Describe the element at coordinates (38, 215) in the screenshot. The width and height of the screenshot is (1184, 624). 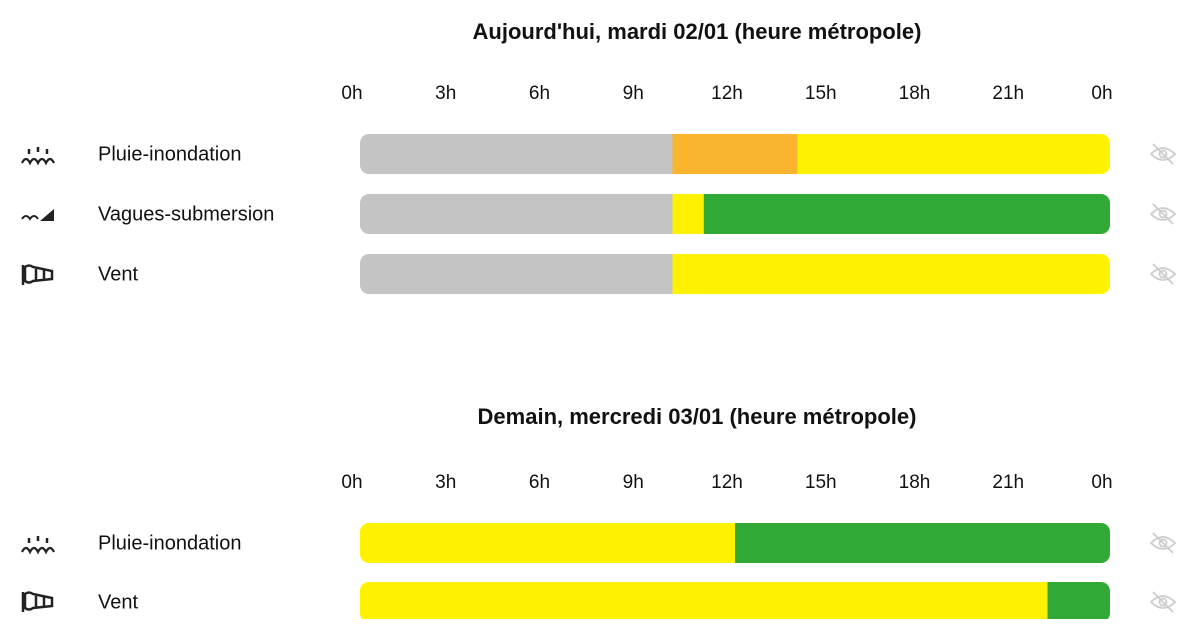
I see `wave-icon` at that location.